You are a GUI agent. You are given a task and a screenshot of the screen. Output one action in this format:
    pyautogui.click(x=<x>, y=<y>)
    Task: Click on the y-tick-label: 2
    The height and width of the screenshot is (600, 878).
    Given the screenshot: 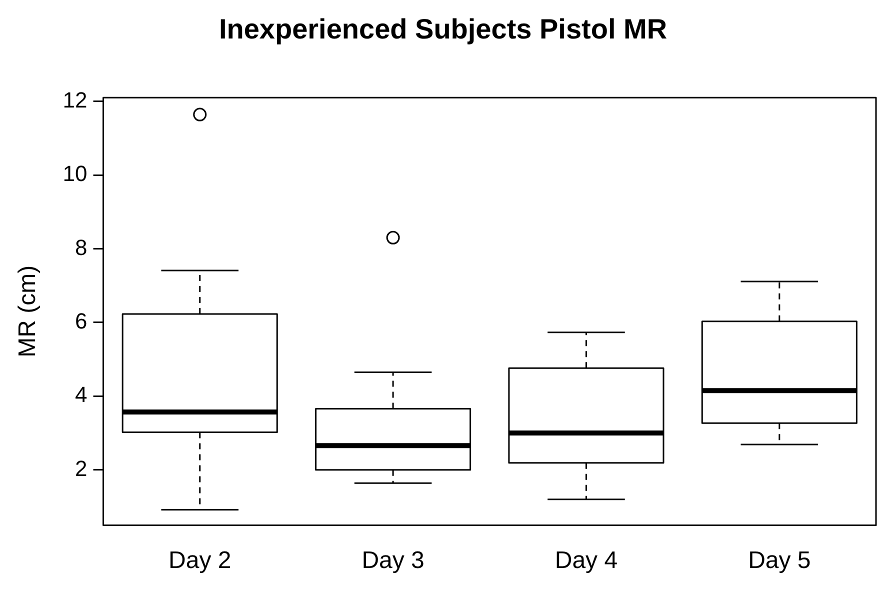 What is the action you would take?
    pyautogui.click(x=81, y=468)
    